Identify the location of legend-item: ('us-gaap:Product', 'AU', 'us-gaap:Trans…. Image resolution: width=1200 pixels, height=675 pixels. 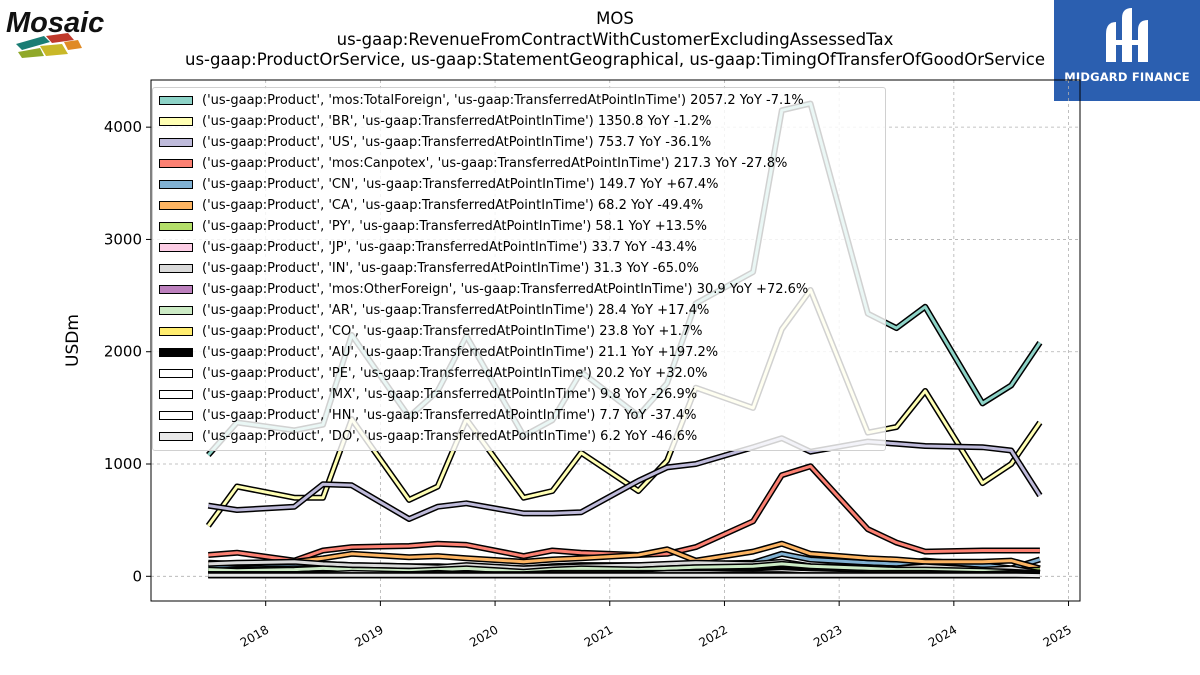
(438, 352).